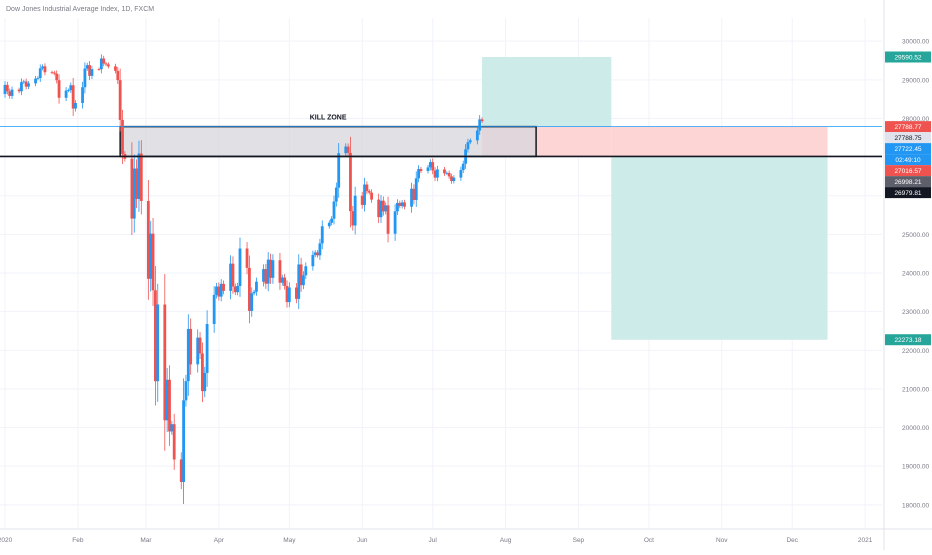 The width and height of the screenshot is (932, 555). What do you see at coordinates (915, 467) in the screenshot?
I see `y-tick-label: 19000.00` at bounding box center [915, 467].